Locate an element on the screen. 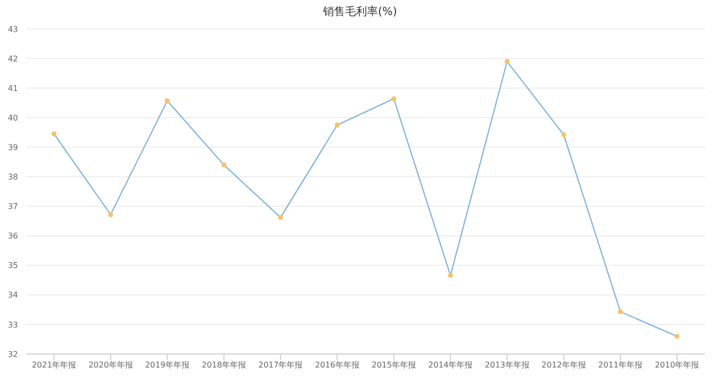 Image resolution: width=720 pixels, height=381 pixels. x-tick-label: 2014年年报 is located at coordinates (450, 365).